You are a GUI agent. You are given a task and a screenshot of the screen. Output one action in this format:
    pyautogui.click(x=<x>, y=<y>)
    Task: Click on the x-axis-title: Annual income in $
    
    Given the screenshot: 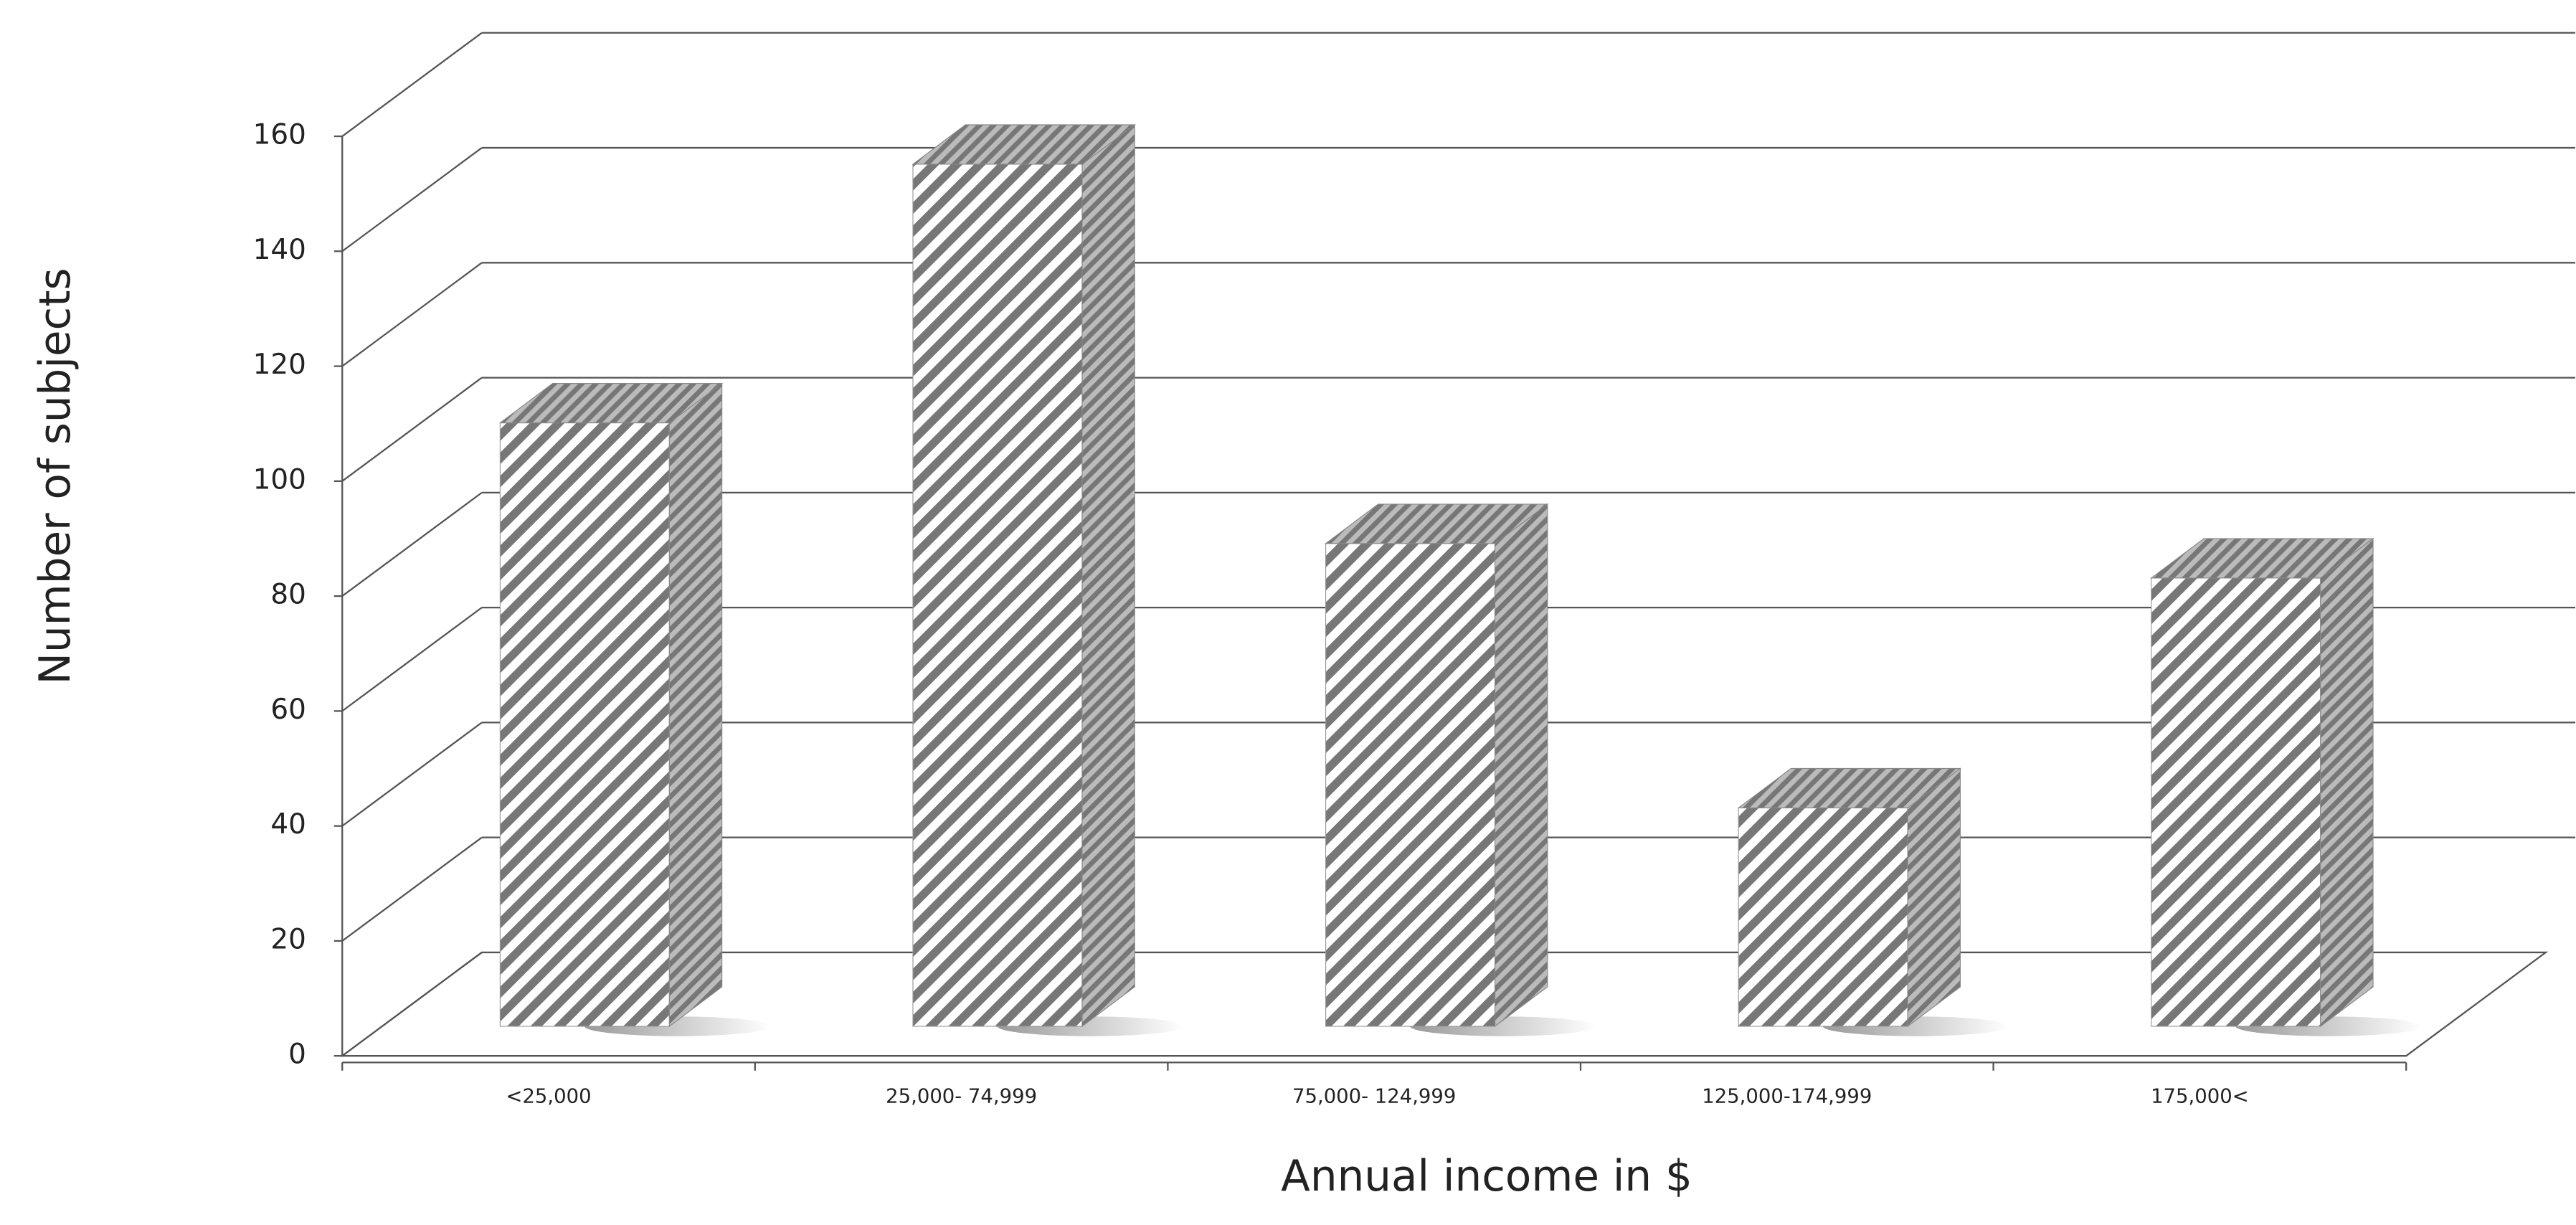 What is the action you would take?
    pyautogui.click(x=1486, y=1176)
    